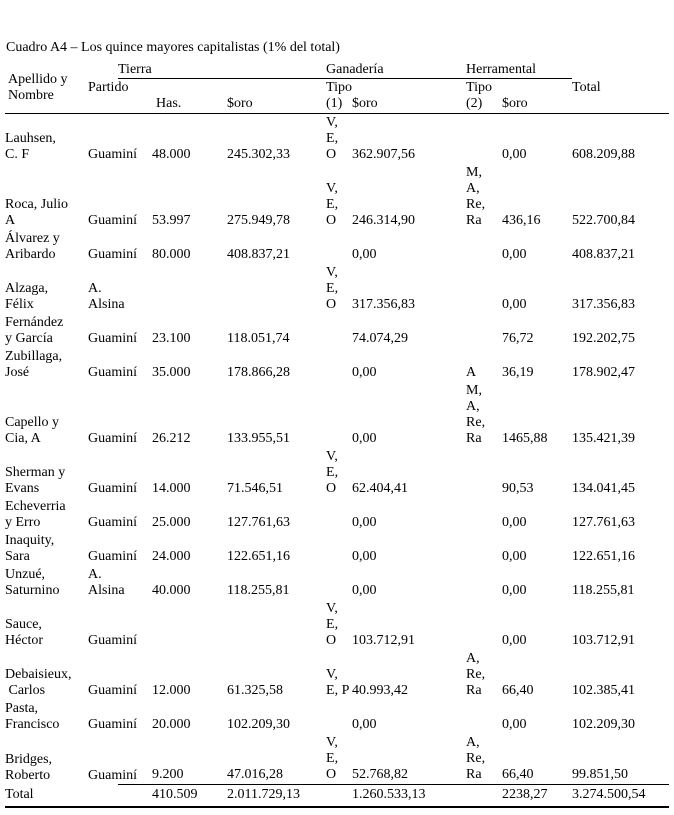  I want to click on cell-total-oro-herramental: 2238,27, so click(537, 796).